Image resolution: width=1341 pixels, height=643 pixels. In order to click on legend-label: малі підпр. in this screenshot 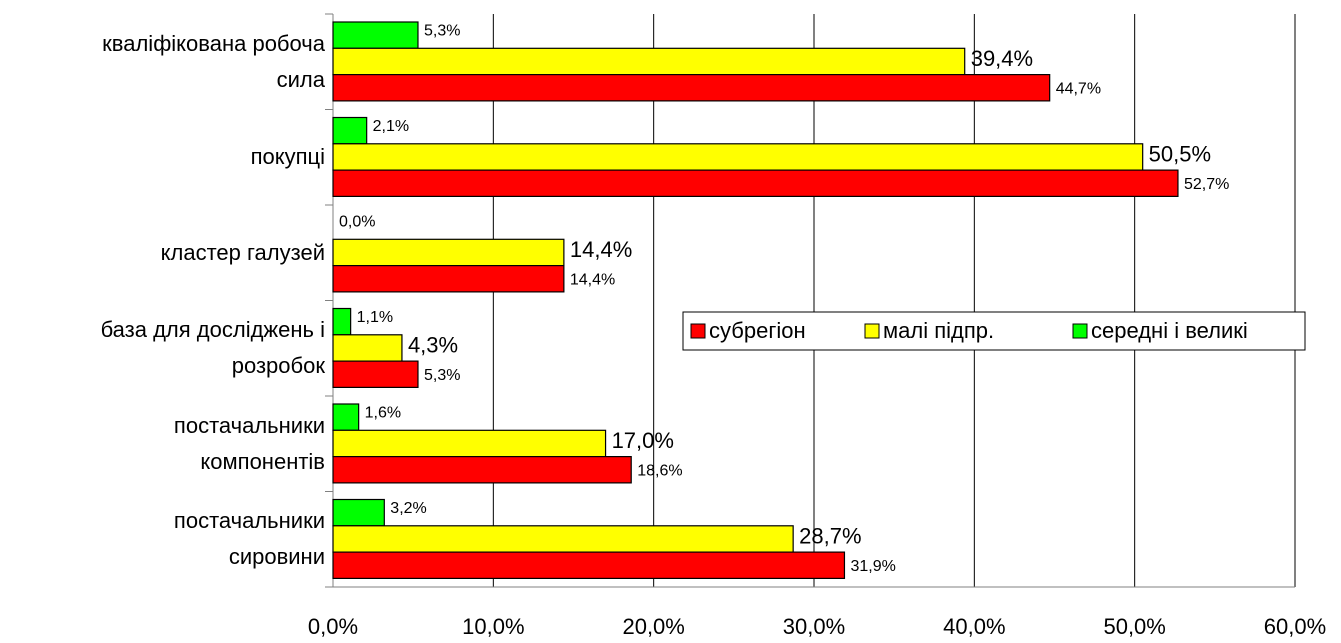, I will do `click(938, 330)`.